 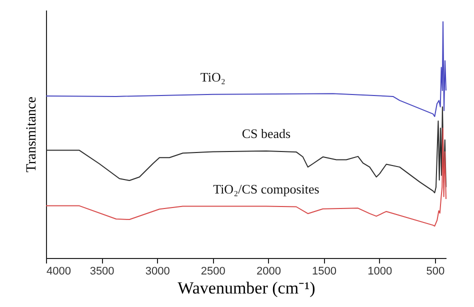 What do you see at coordinates (213, 272) in the screenshot?
I see `x-tick-label: 2500` at bounding box center [213, 272].